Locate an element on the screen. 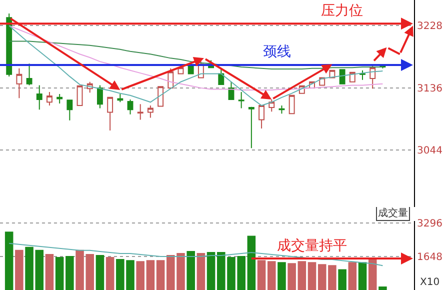 The image size is (448, 290). text: X10 is located at coordinates (430, 282).